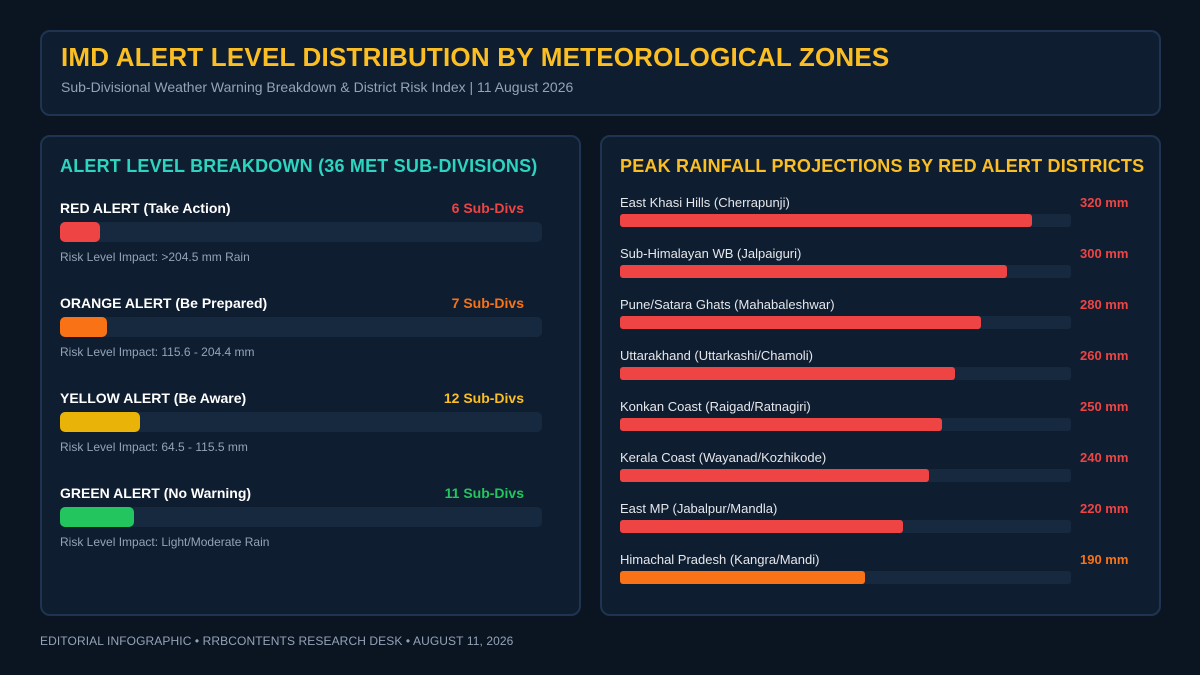 The height and width of the screenshot is (675, 1200). What do you see at coordinates (165, 542) in the screenshot?
I see `alert-impact-text: Risk Level Impact: Light/Moderate Rain` at bounding box center [165, 542].